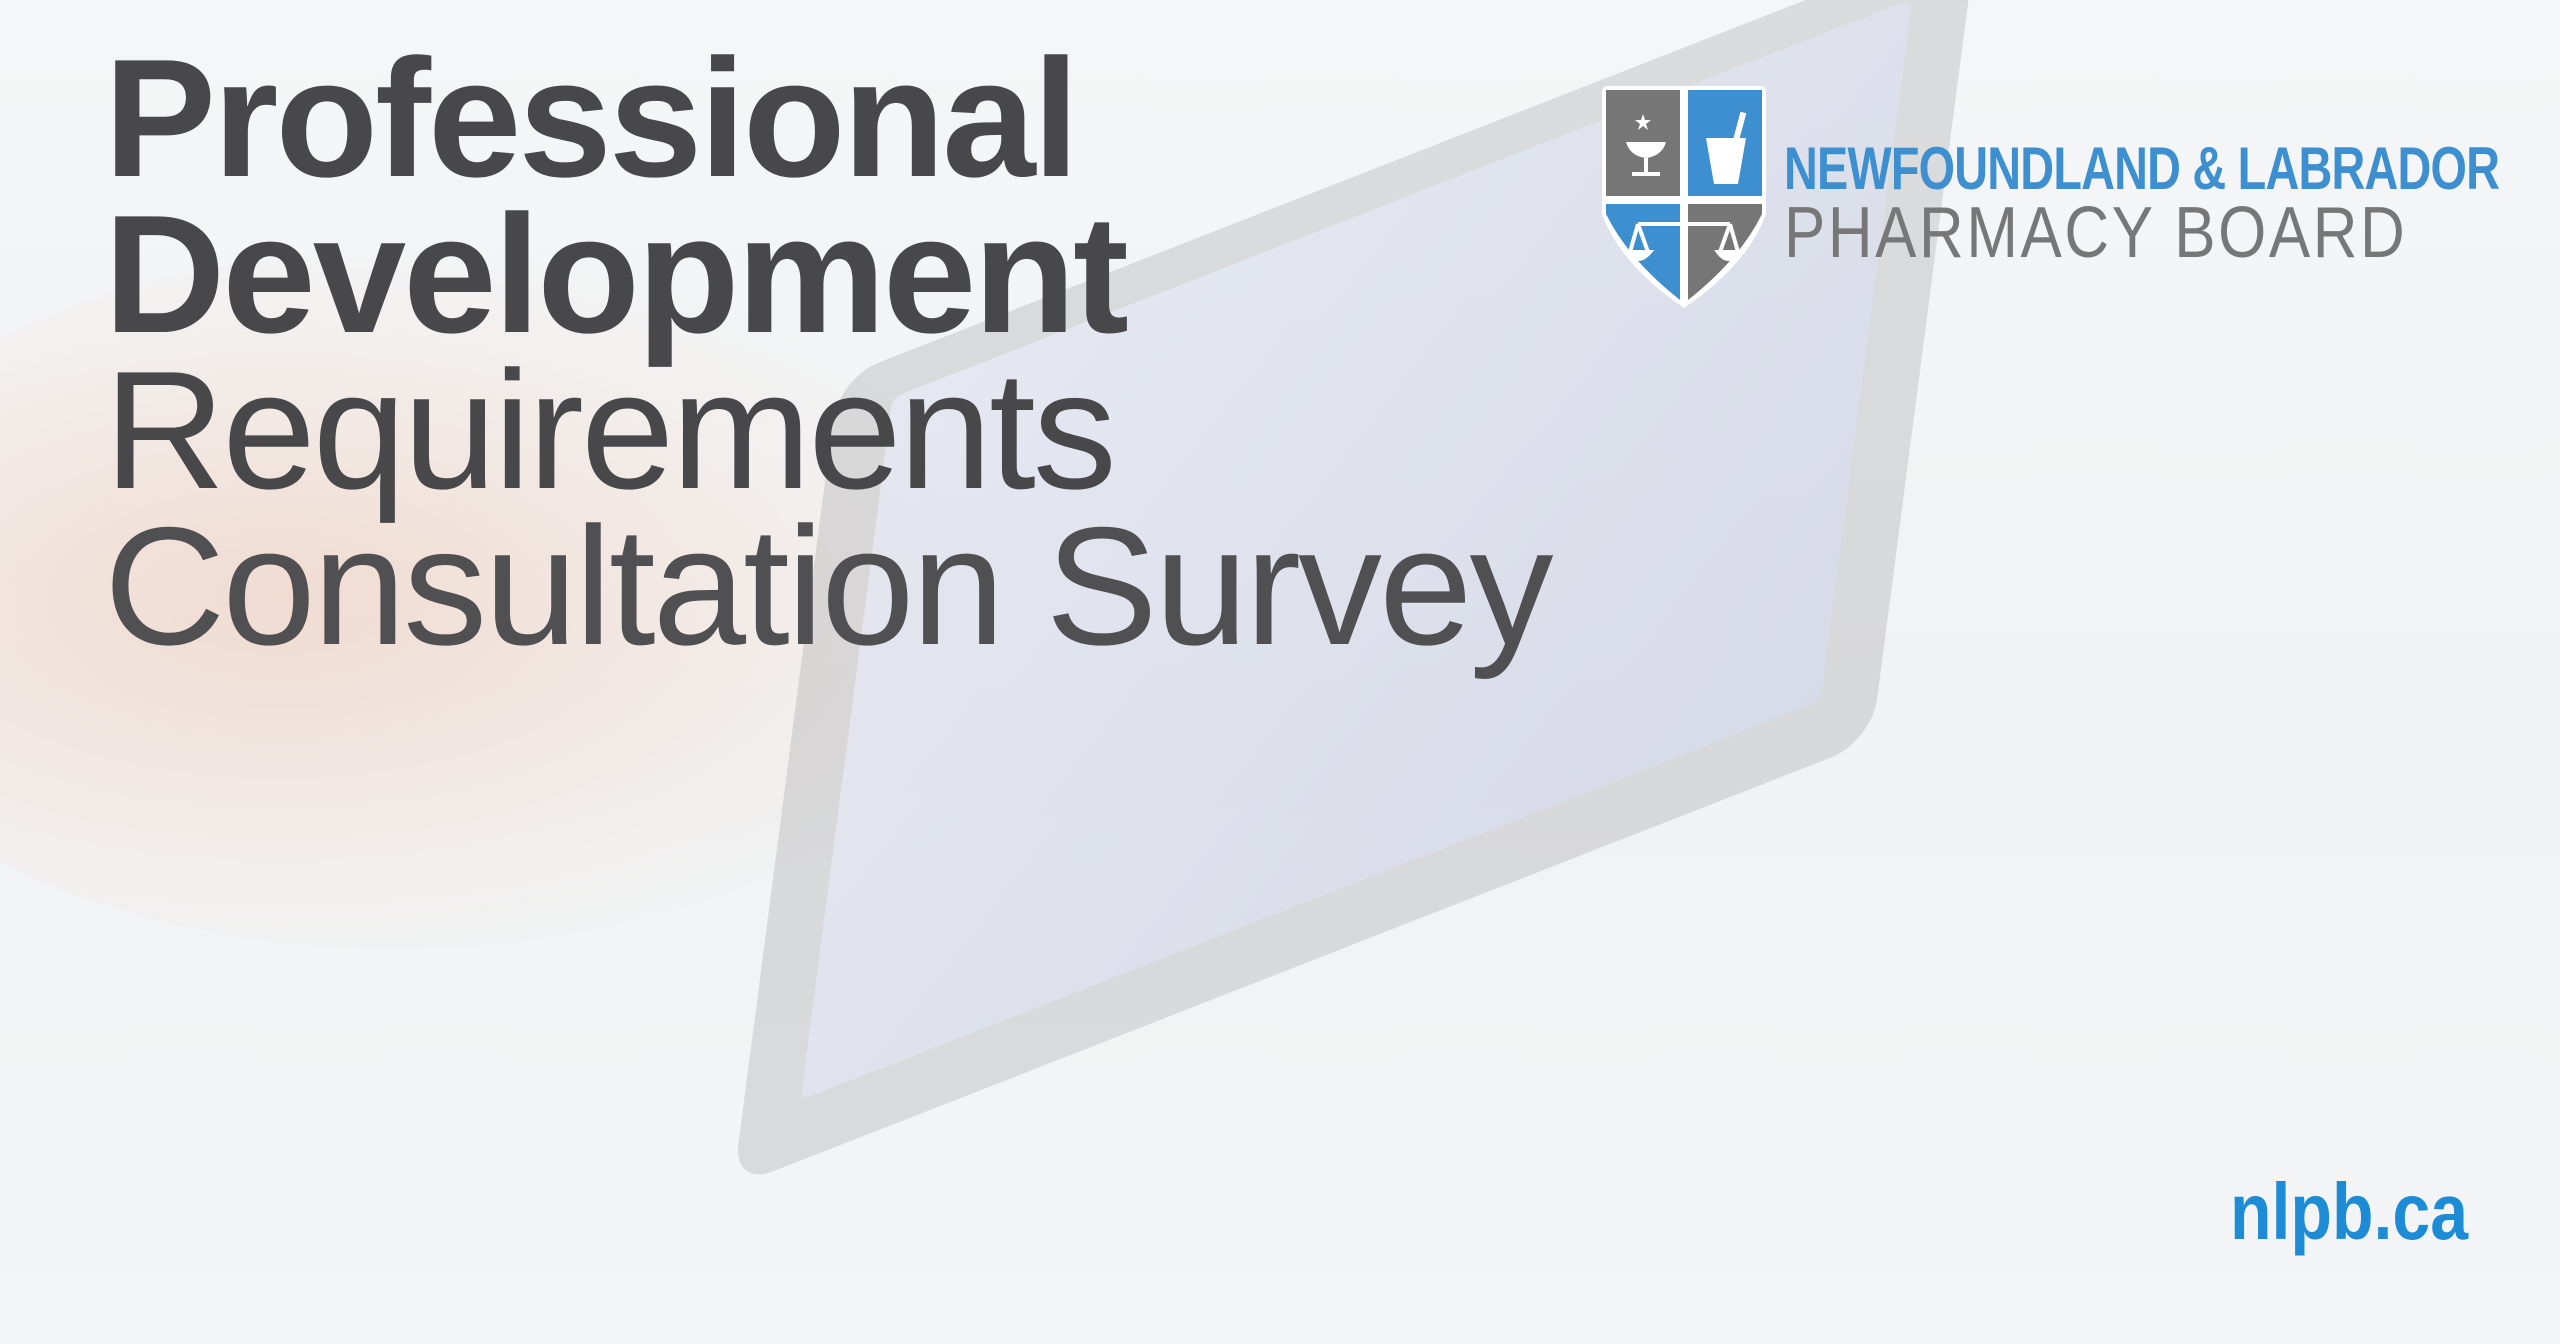 This screenshot has height=1344, width=2560. I want to click on headline-line-3: Requirements, so click(610, 430).